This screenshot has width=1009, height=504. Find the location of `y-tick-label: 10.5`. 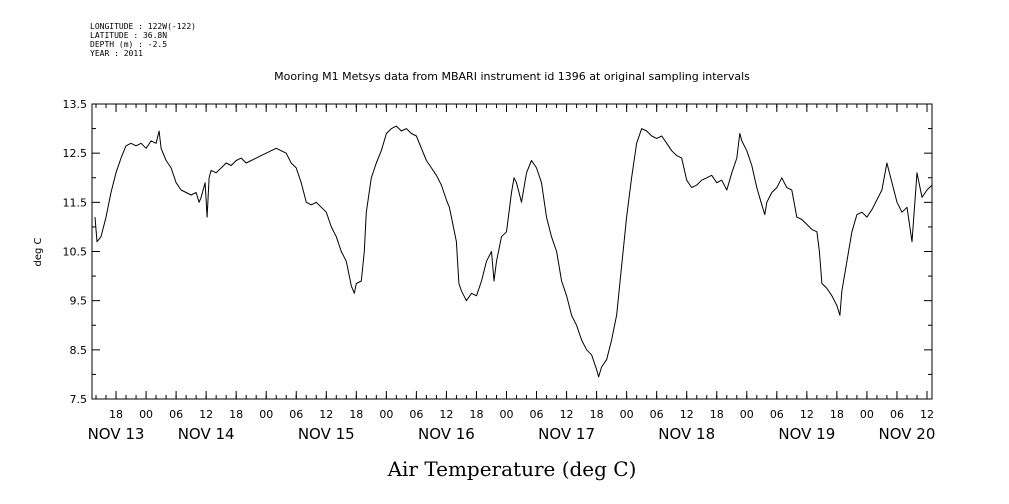

y-tick-label: 10.5 is located at coordinates (75, 252).